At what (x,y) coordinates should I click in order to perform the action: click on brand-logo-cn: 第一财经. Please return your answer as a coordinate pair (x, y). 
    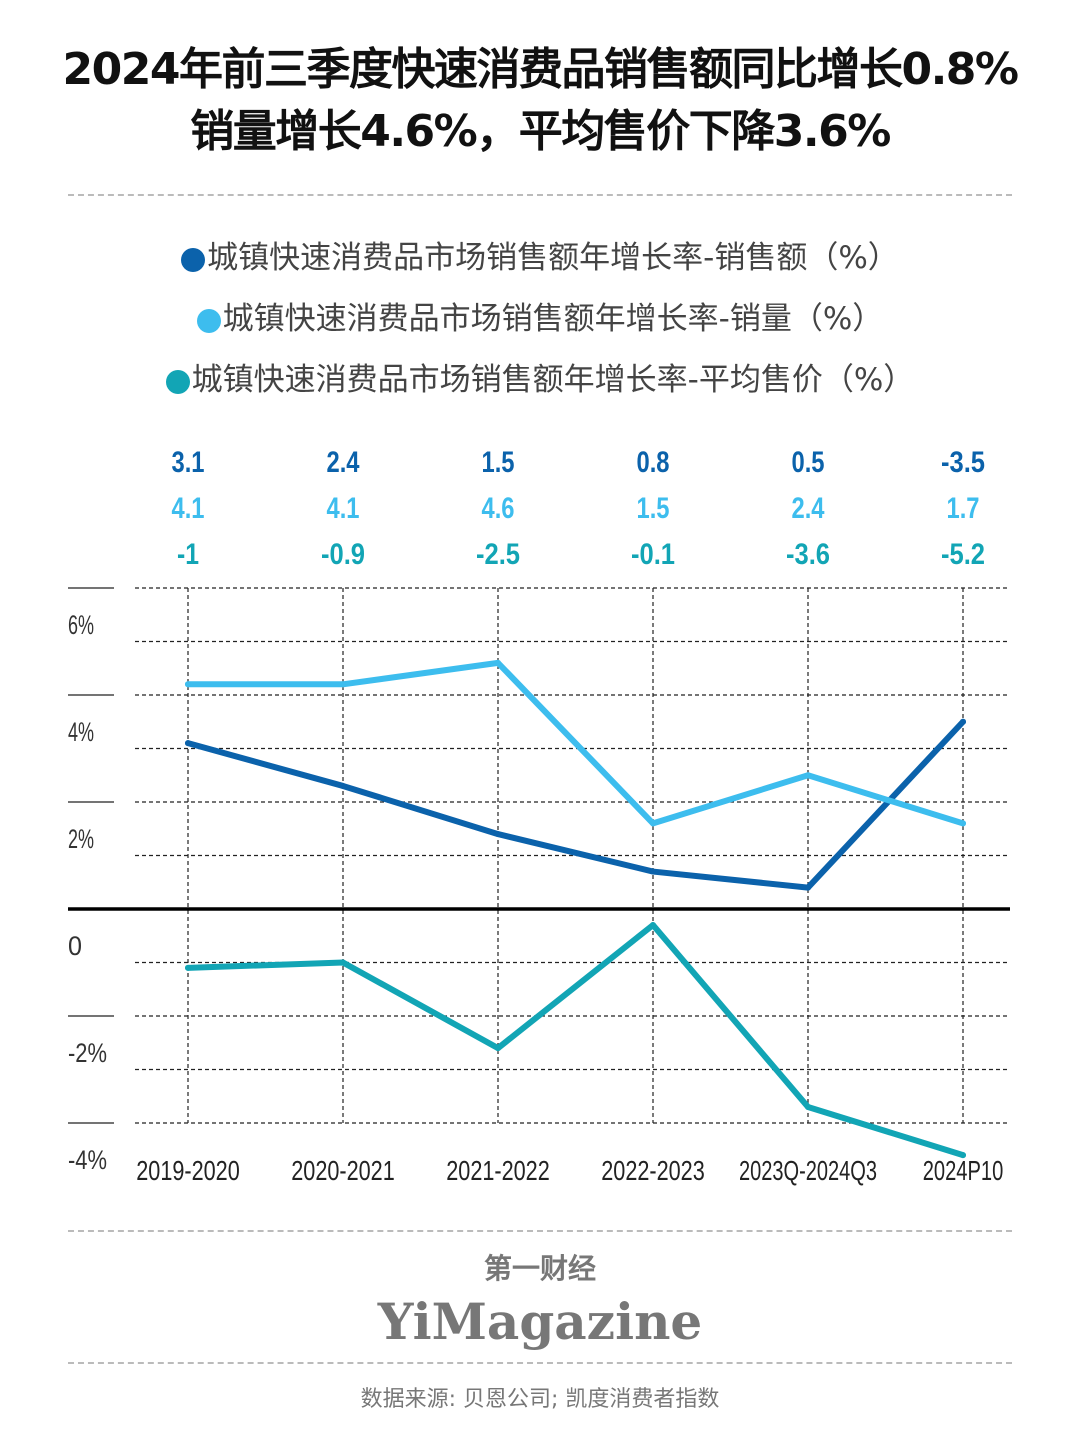
    Looking at the image, I should click on (539, 1268).